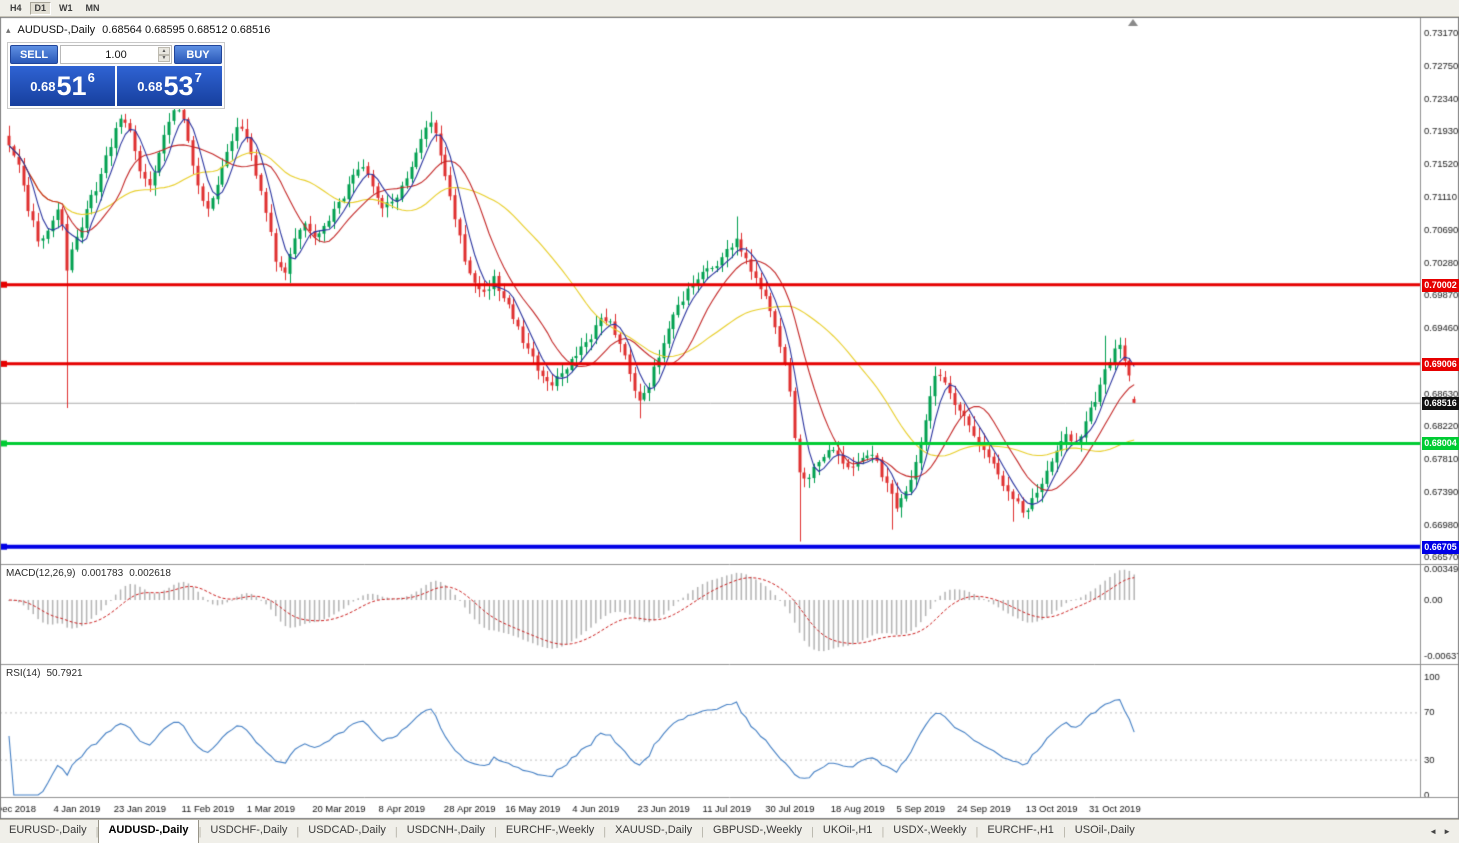 This screenshot has height=843, width=1459. What do you see at coordinates (249, 830) in the screenshot?
I see `chart-tab-usdchf-daily: USDCHF-,Daily` at bounding box center [249, 830].